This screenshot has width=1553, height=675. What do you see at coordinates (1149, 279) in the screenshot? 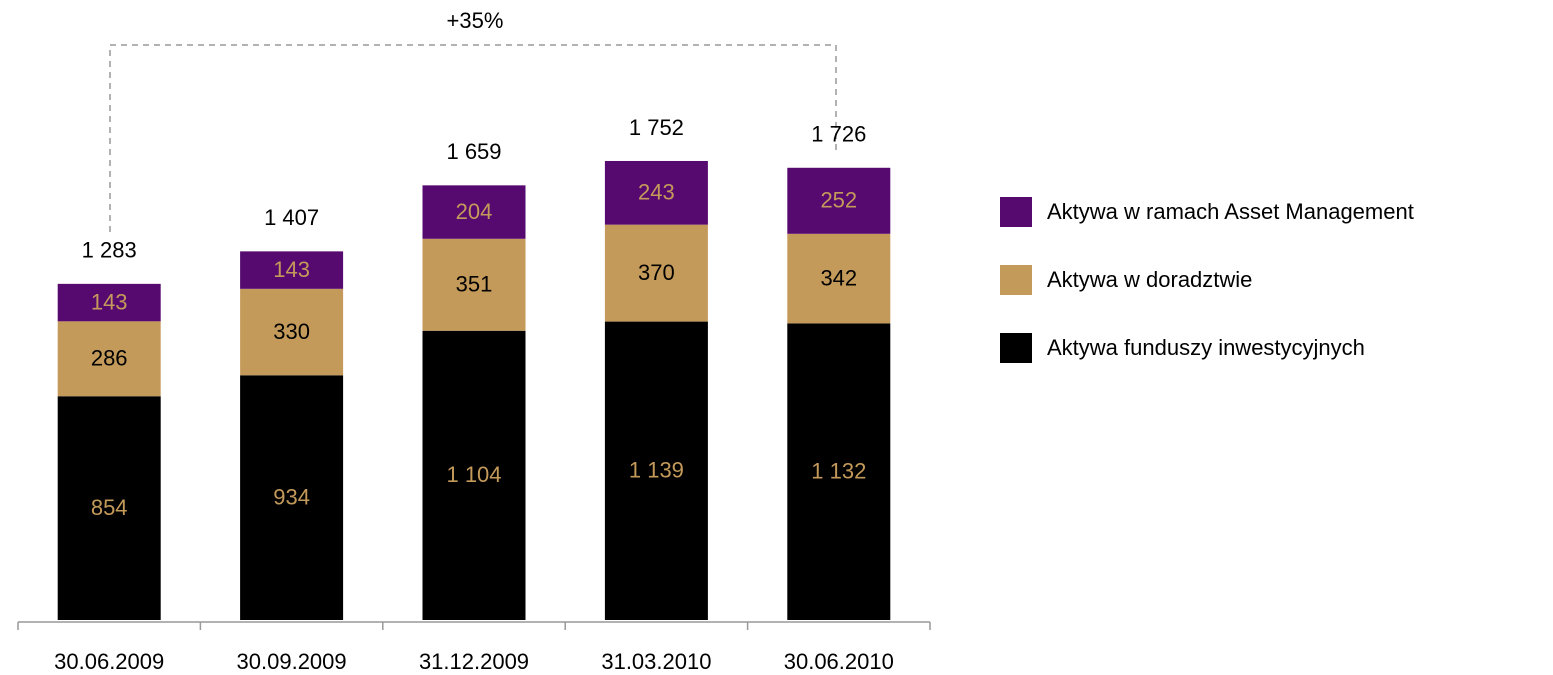
I see `legend-label: Aktywa w doradztwie` at bounding box center [1149, 279].